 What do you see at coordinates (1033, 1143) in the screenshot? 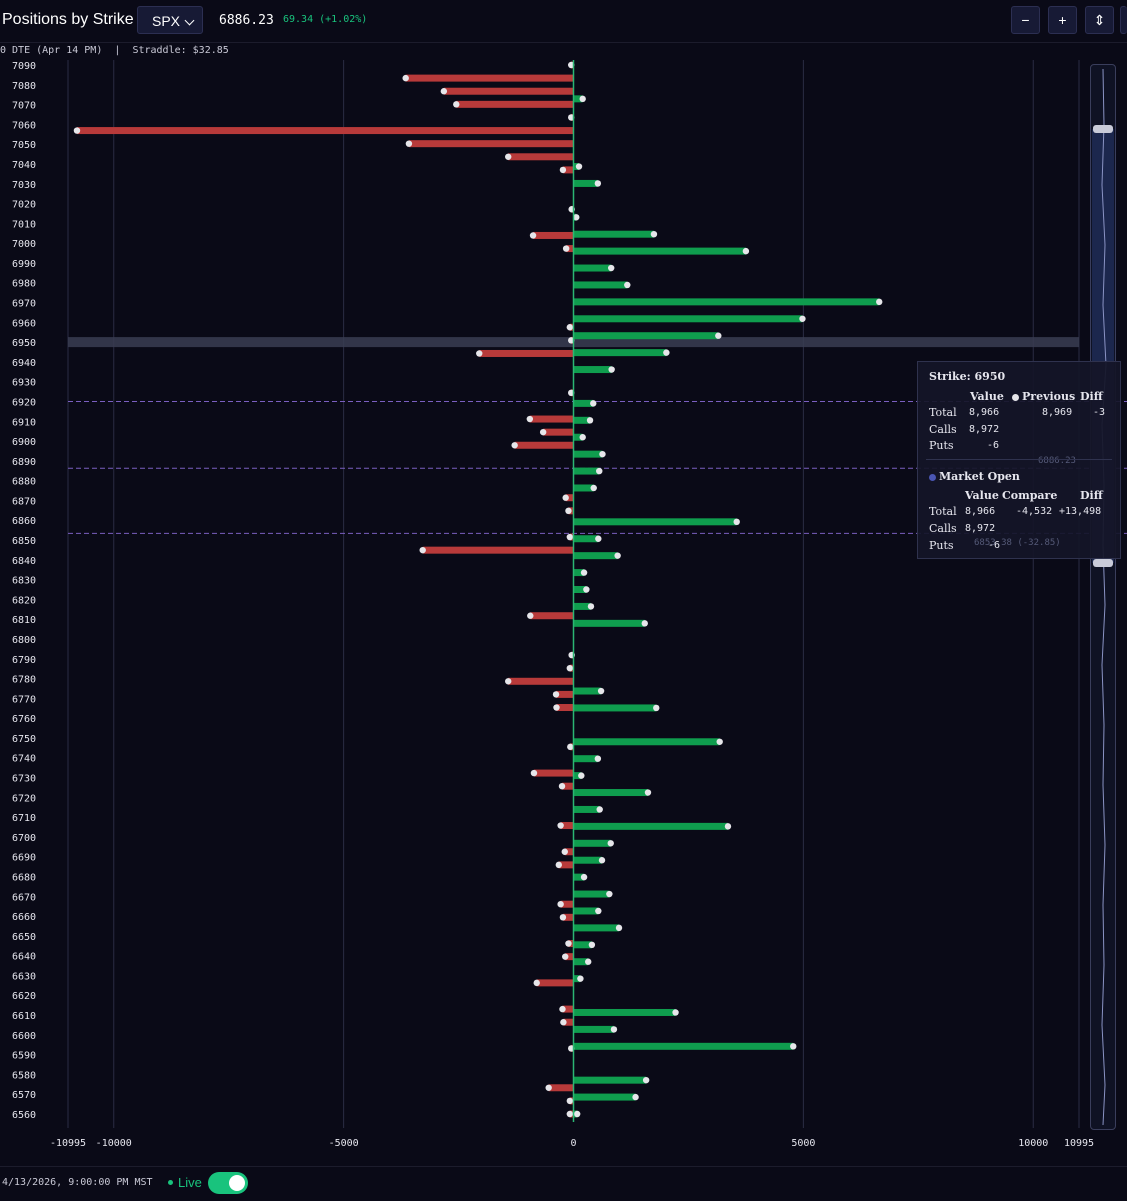
I see `x-tick-label: 10000` at bounding box center [1033, 1143].